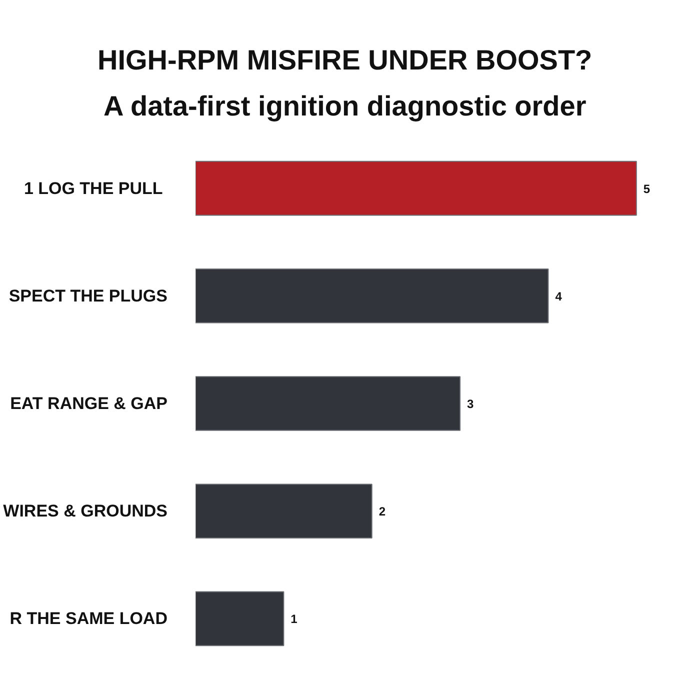 The image size is (700, 700). Describe the element at coordinates (294, 619) in the screenshot. I see `data-label: 1` at that location.